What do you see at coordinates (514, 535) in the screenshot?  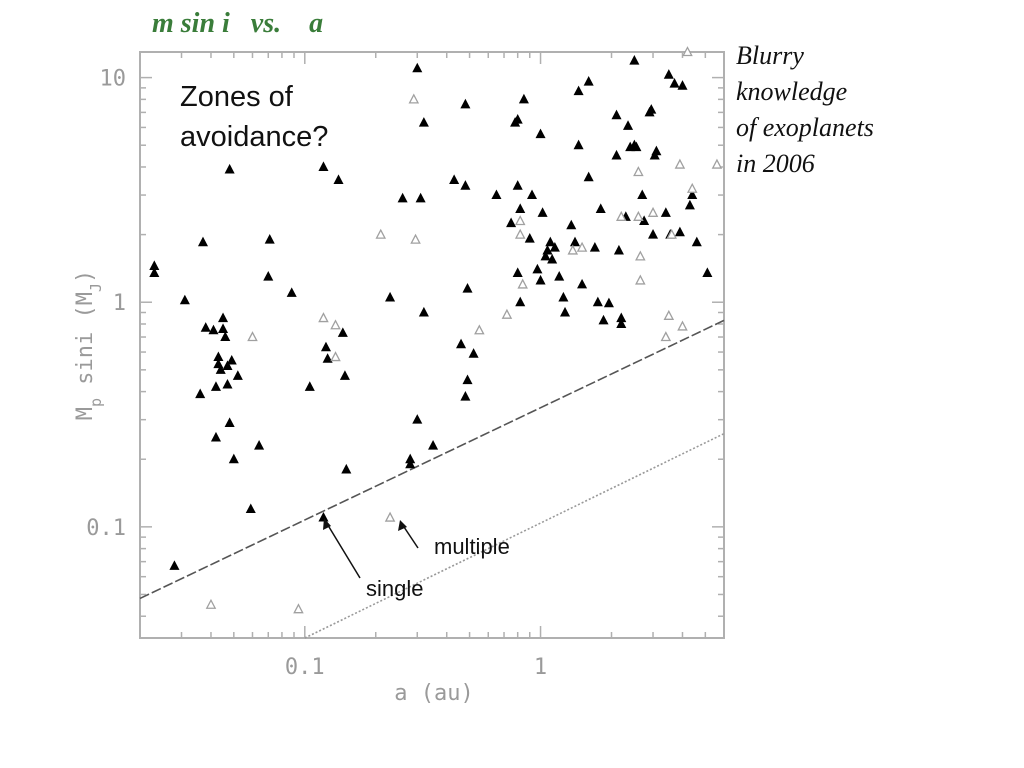 I see `dotted-reference-line` at bounding box center [514, 535].